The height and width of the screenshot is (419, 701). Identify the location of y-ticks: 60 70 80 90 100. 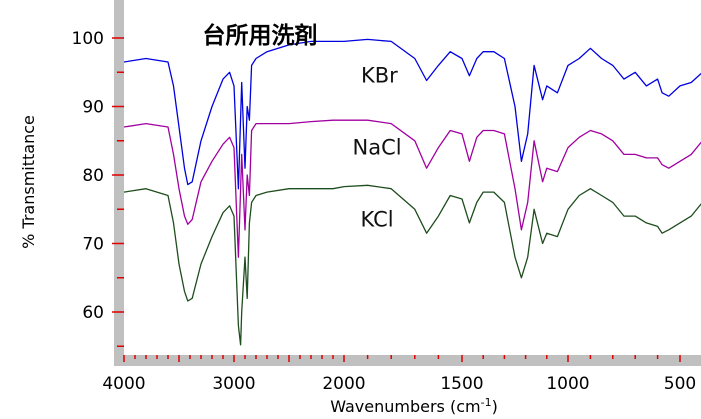
(98, 188).